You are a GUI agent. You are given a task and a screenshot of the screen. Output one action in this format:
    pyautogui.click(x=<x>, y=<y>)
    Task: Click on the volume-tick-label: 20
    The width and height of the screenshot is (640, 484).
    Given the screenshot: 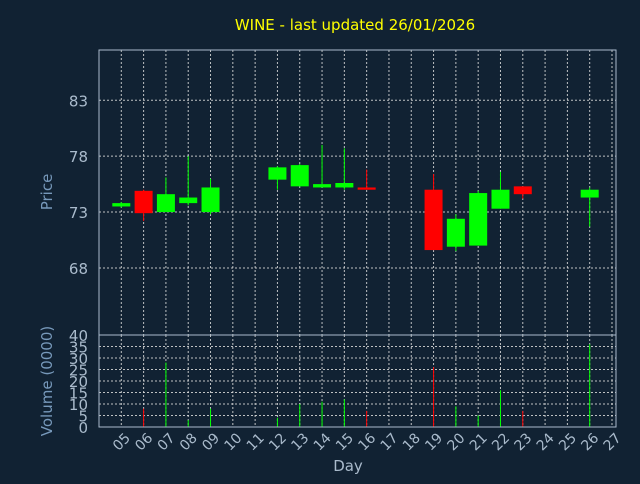 What is the action you would take?
    pyautogui.click(x=78, y=382)
    